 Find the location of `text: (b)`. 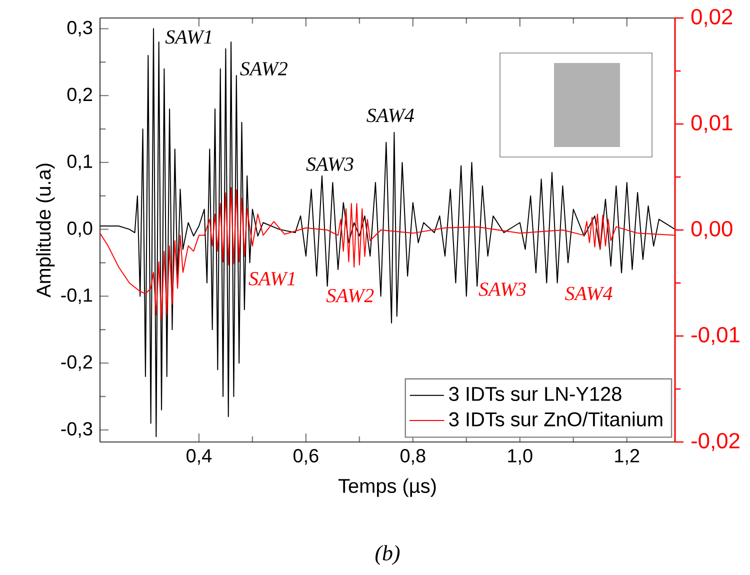

text: (b) is located at coordinates (388, 555).